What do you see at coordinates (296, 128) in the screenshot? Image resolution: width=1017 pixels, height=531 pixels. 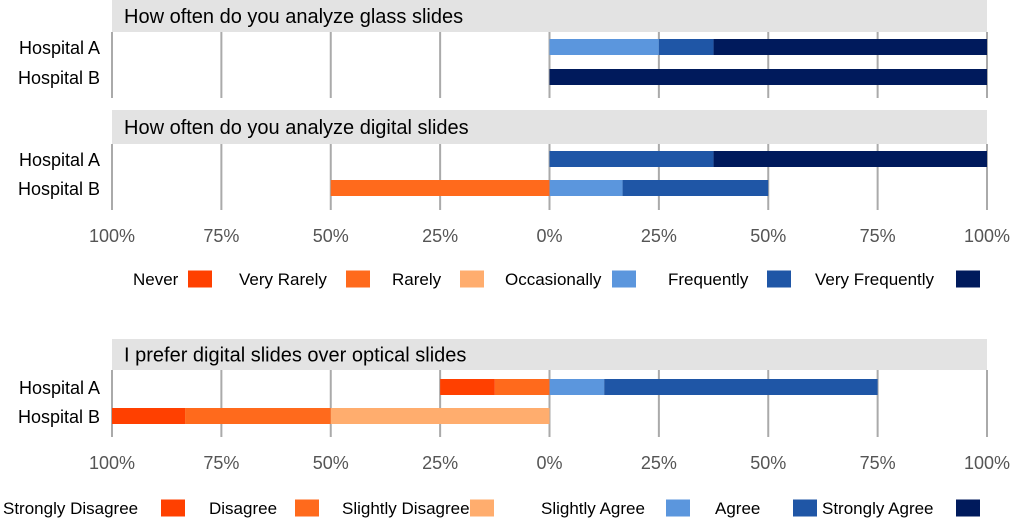 I see `chart-2-title: How often do you analyze digital slides` at bounding box center [296, 128].